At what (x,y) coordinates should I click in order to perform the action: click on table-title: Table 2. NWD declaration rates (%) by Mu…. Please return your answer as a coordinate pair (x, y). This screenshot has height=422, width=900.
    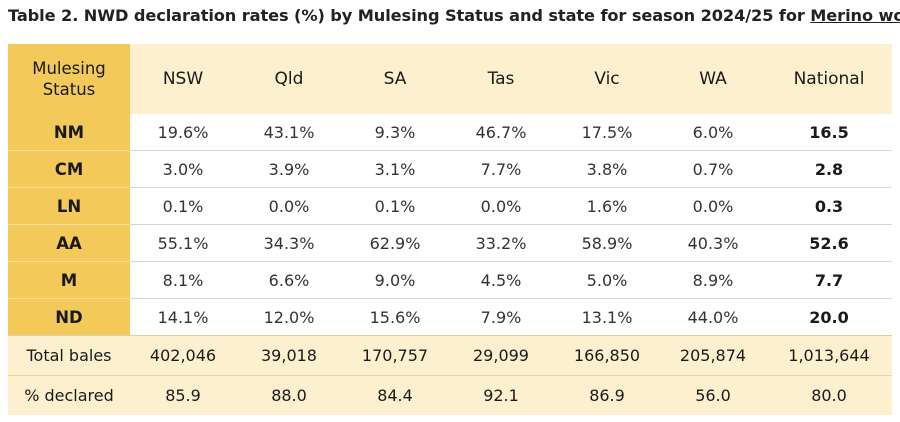
    Looking at the image, I should click on (454, 15).